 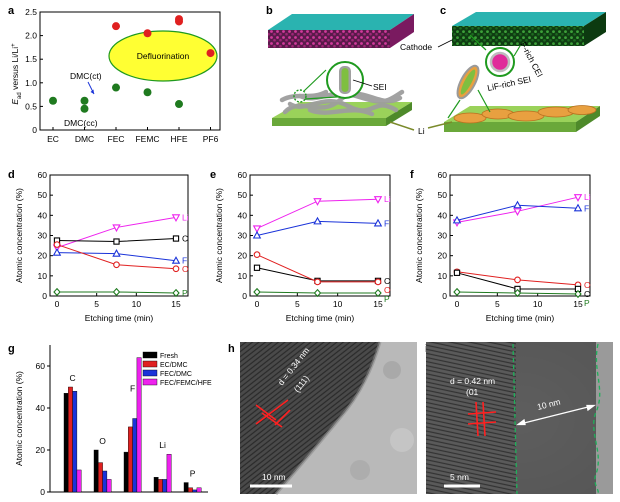 I want to click on panel-a-ylabel: Ead versus Li/Li+, so click(x=16, y=74).